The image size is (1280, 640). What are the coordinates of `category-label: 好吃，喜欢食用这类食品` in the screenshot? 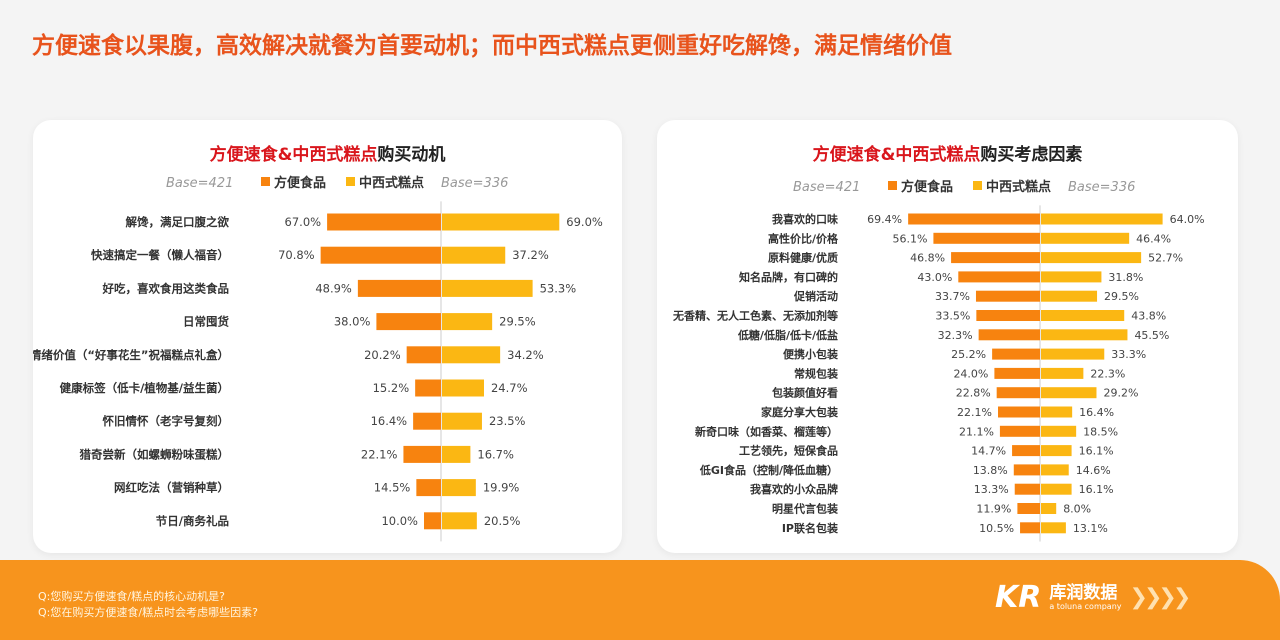 It's located at (166, 288).